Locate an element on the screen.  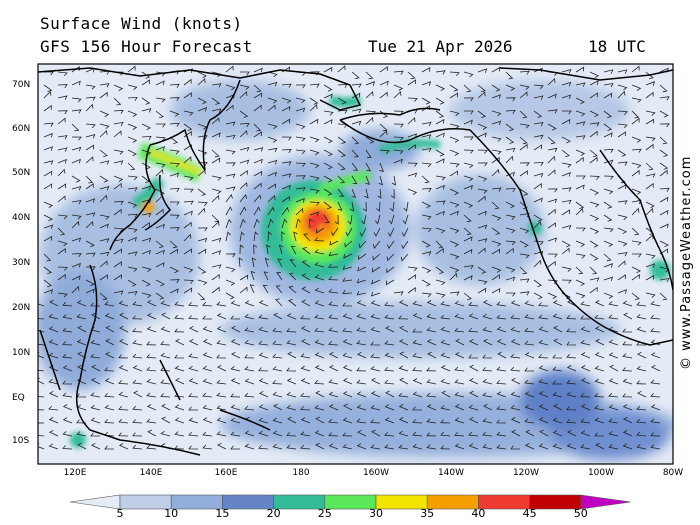
lat-label: 30N is located at coordinates (21, 263).